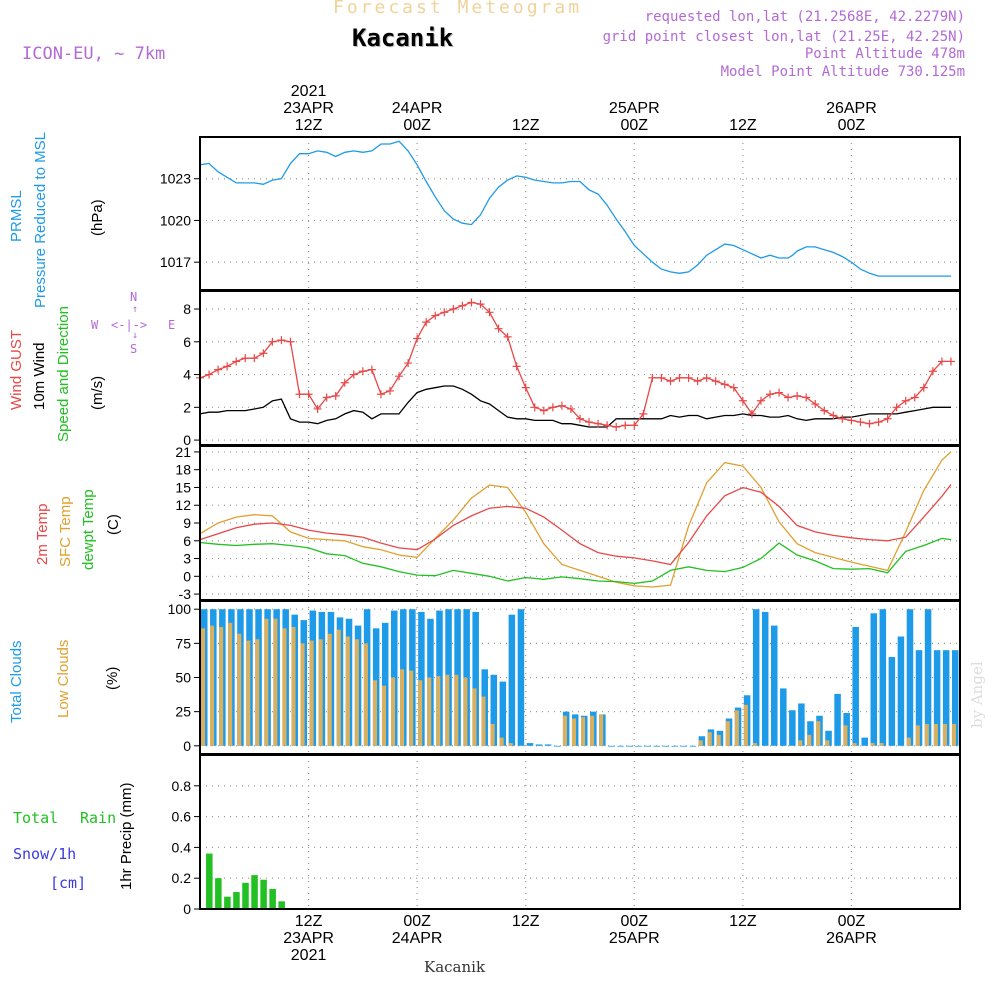 Image resolution: width=1000 pixels, height=1000 pixels. Describe the element at coordinates (309, 125) in the screenshot. I see `top-time-label: 12Z` at that location.